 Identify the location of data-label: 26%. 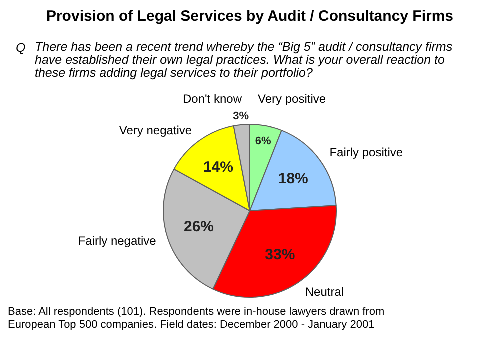
(199, 227).